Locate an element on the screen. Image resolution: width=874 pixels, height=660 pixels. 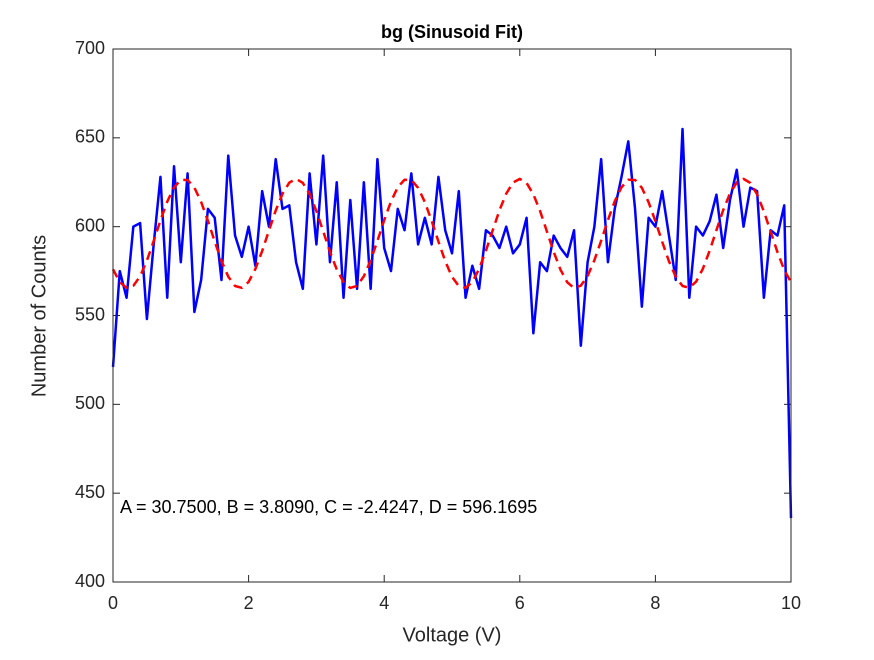
x-tick-label: 2 is located at coordinates (249, 603).